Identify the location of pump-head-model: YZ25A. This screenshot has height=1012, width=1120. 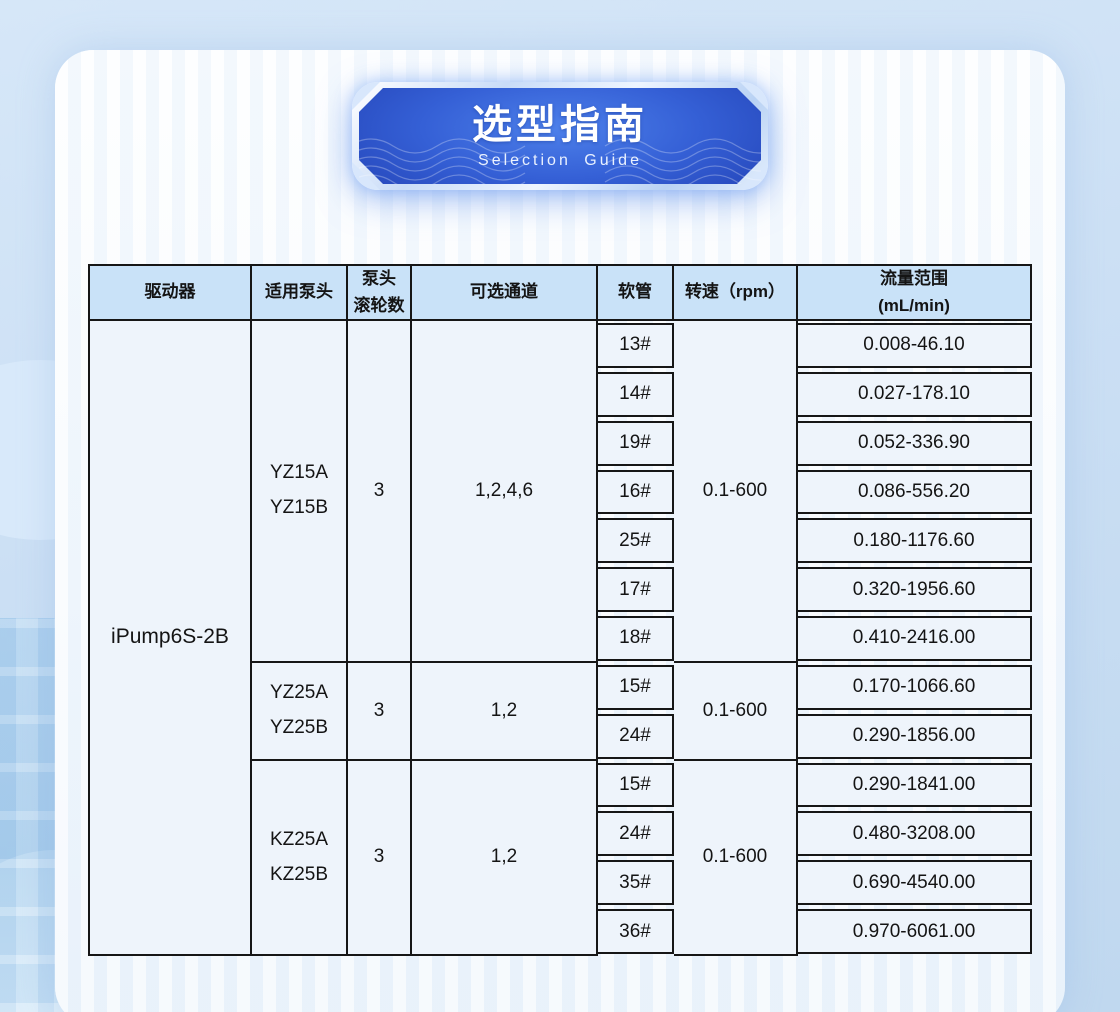
(299, 693).